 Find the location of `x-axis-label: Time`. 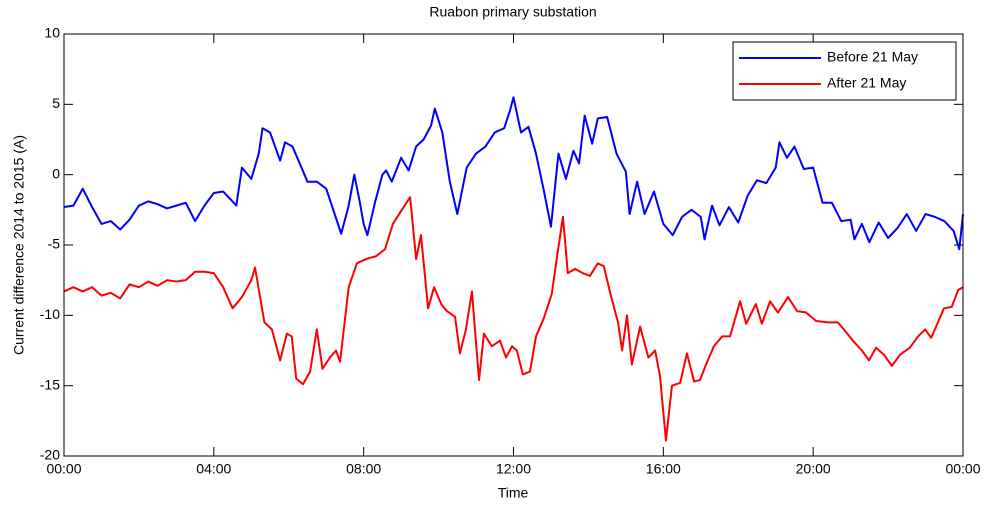

x-axis-label: Time is located at coordinates (513, 493).